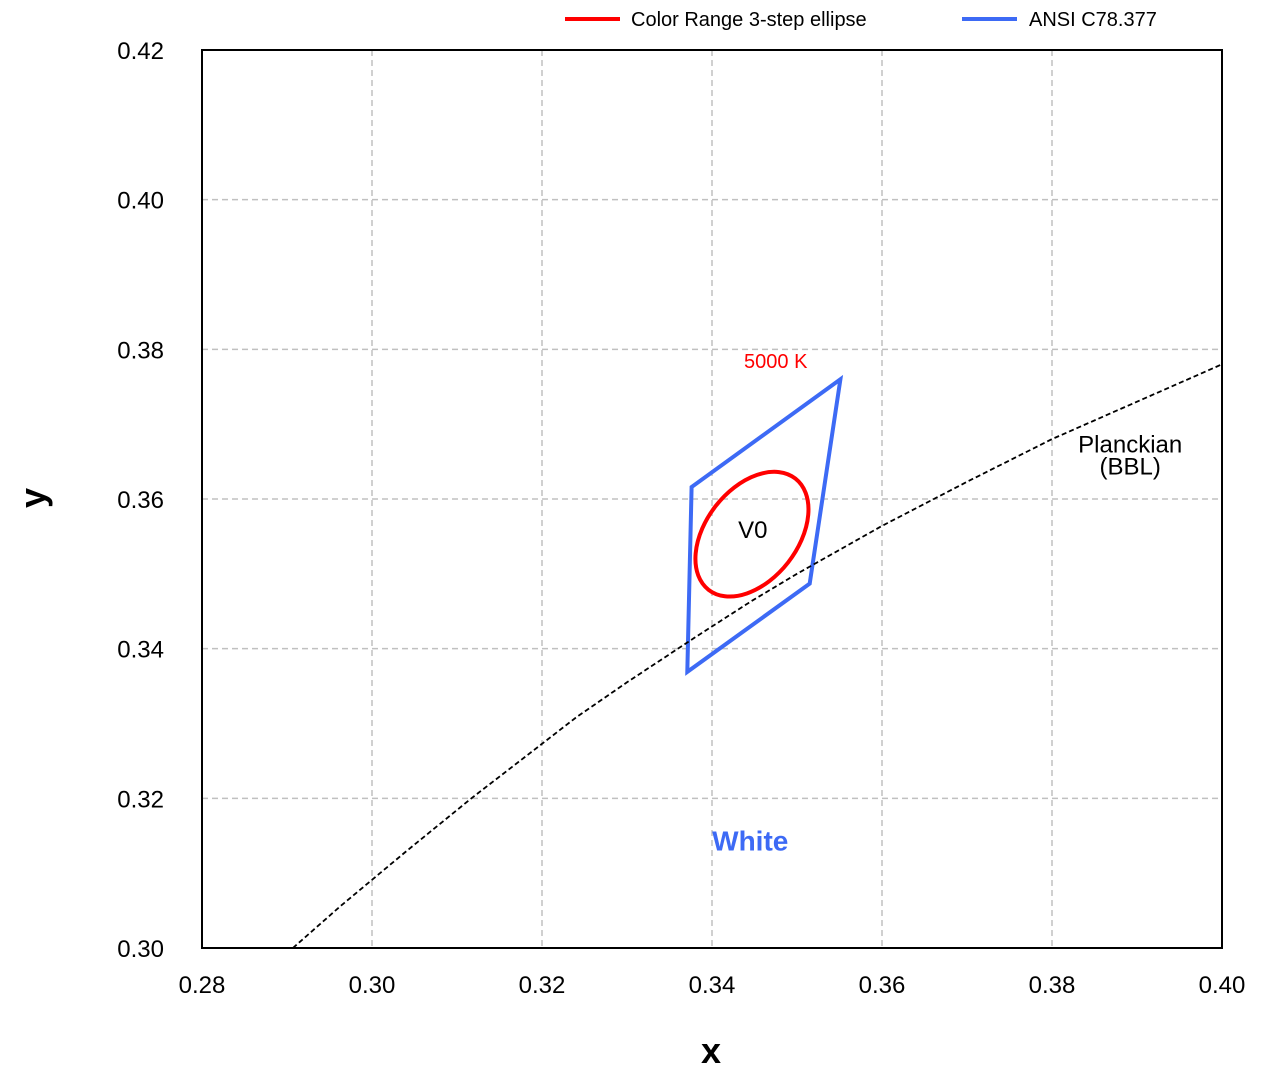 This screenshot has width=1265, height=1070. I want to click on y-tick-label: 0.32, so click(140, 799).